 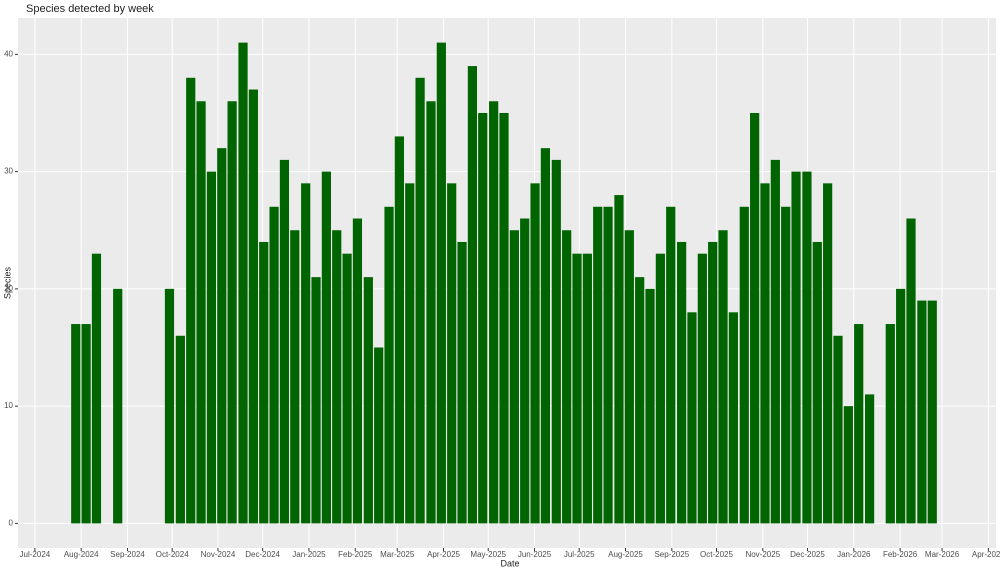 I want to click on x-tick-label: Sep-2024, so click(x=127, y=554).